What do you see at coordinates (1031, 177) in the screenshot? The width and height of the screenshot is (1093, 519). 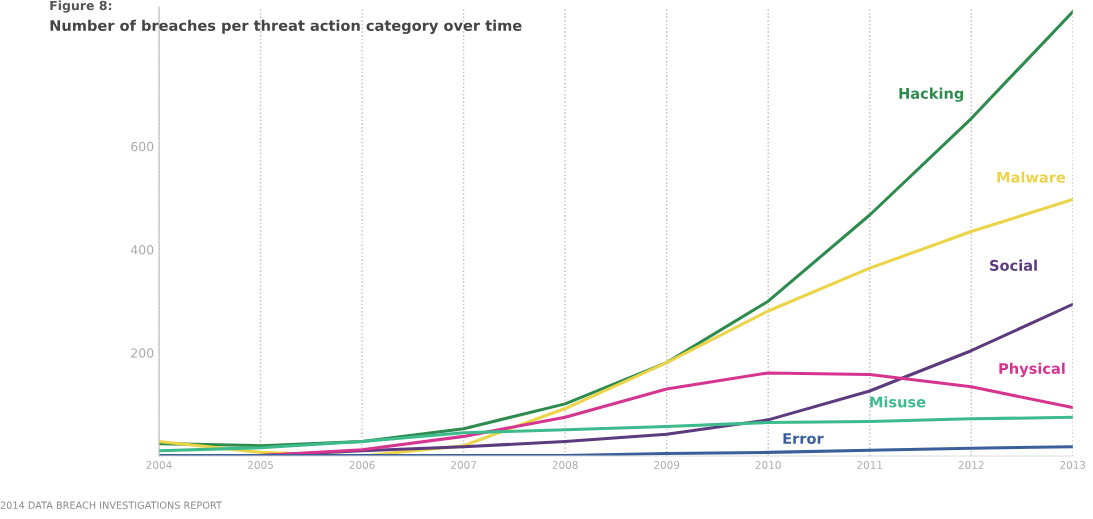 I see `series-label: Malware` at bounding box center [1031, 177].